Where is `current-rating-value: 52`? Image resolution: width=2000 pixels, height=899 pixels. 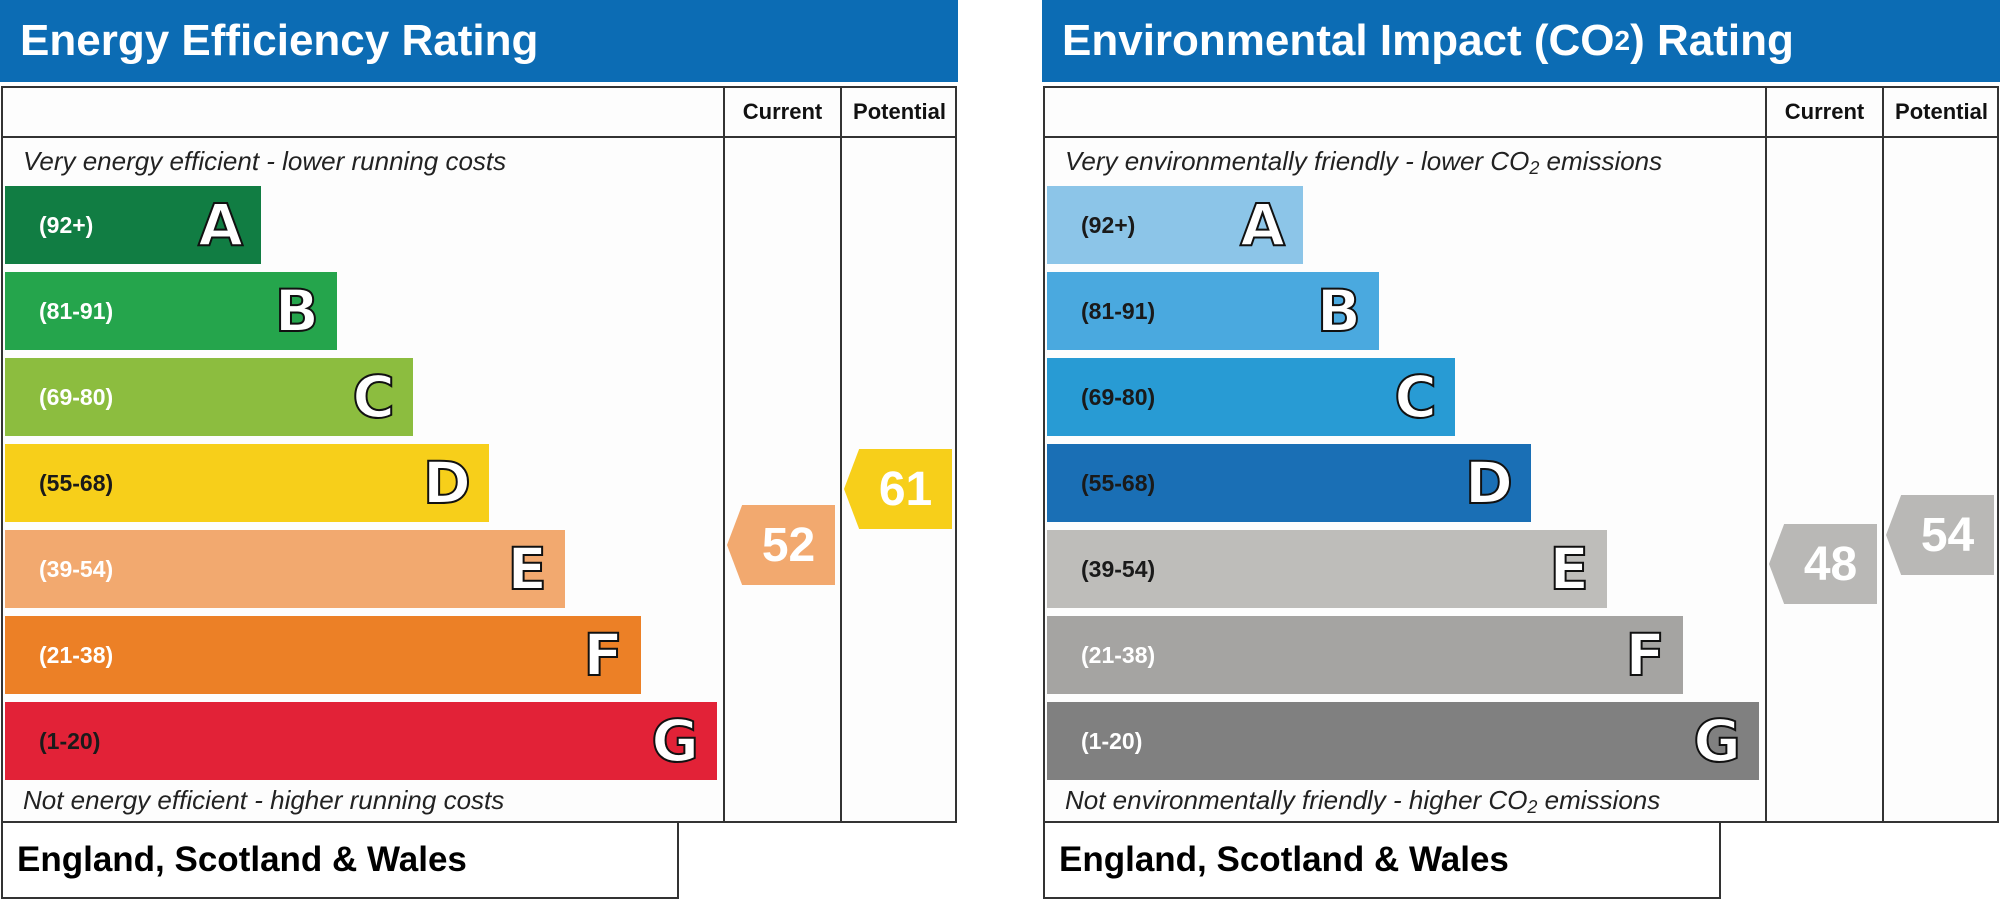 current-rating-value: 52 is located at coordinates (788, 545).